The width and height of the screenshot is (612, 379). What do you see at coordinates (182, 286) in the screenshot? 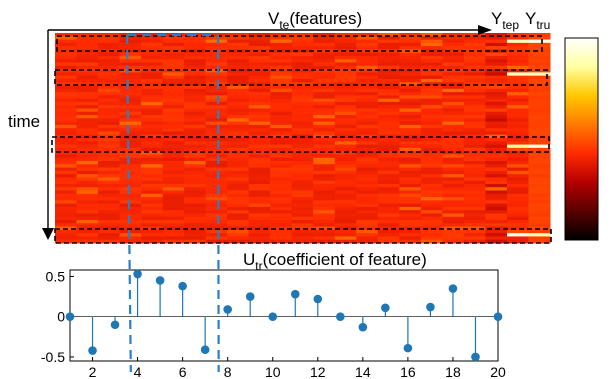
I see `stem-marker` at bounding box center [182, 286].